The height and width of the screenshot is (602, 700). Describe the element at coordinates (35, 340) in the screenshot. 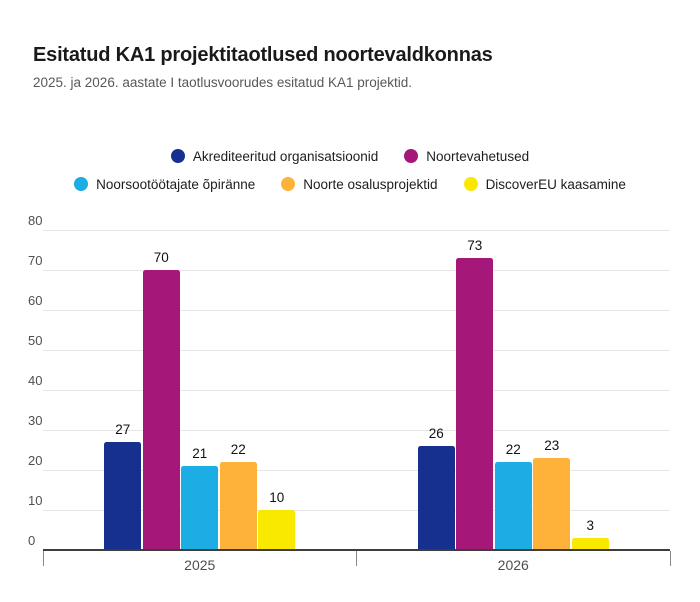

I see `y-axis-label: 50` at that location.